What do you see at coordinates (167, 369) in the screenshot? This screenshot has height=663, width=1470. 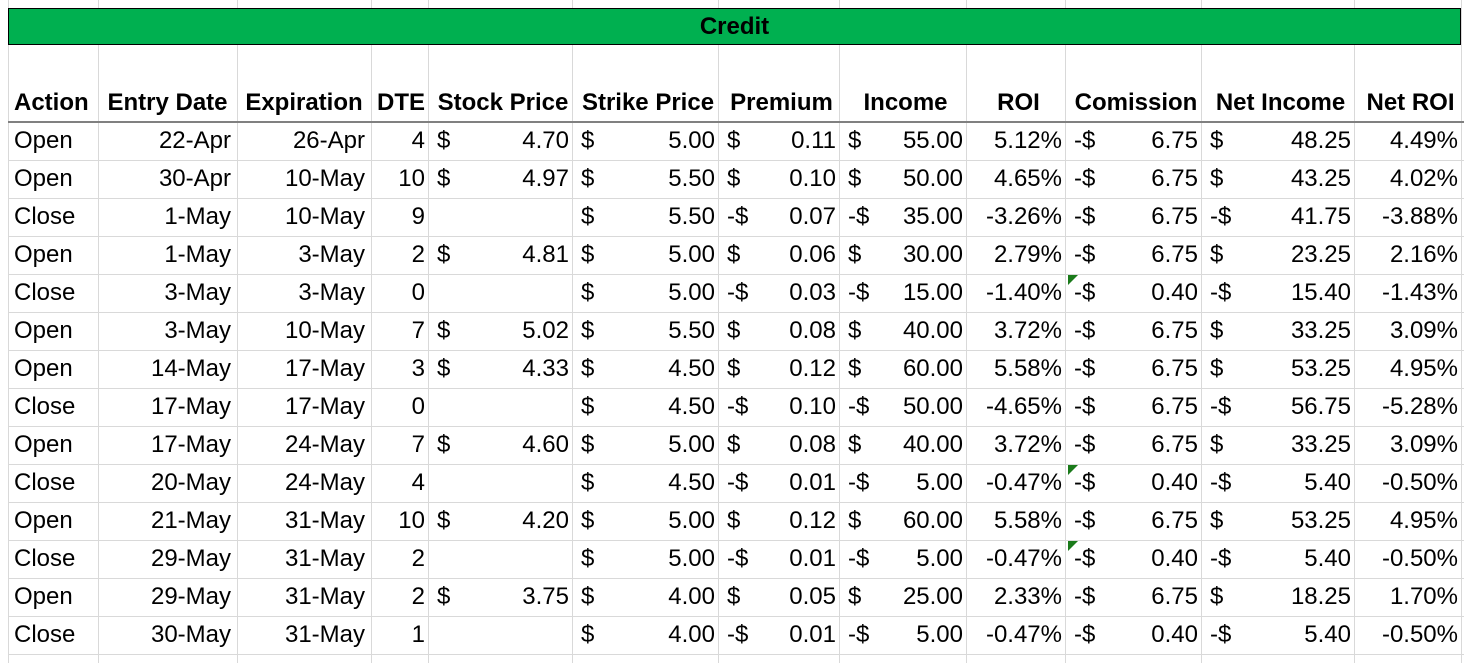 I see `cell-entry-date: 14-May` at bounding box center [167, 369].